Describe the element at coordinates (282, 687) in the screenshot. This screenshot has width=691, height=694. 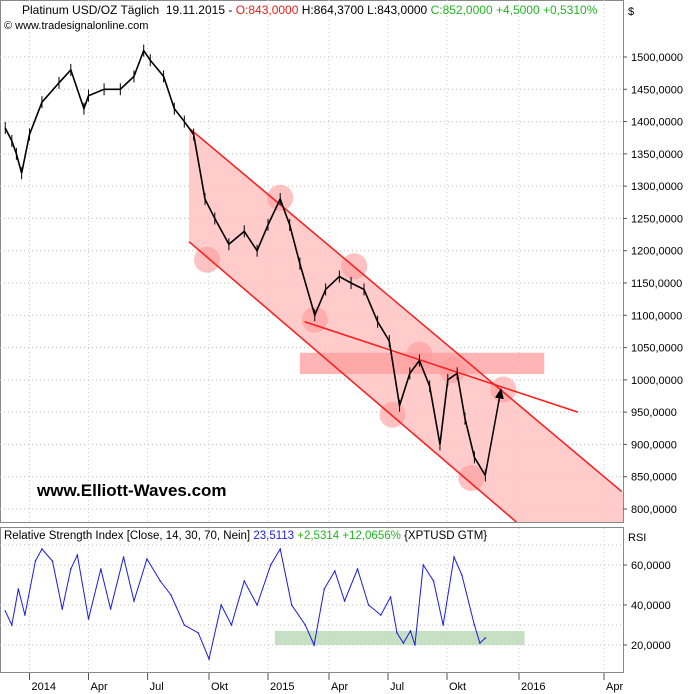
I see `time-tick-label: 2015` at that location.